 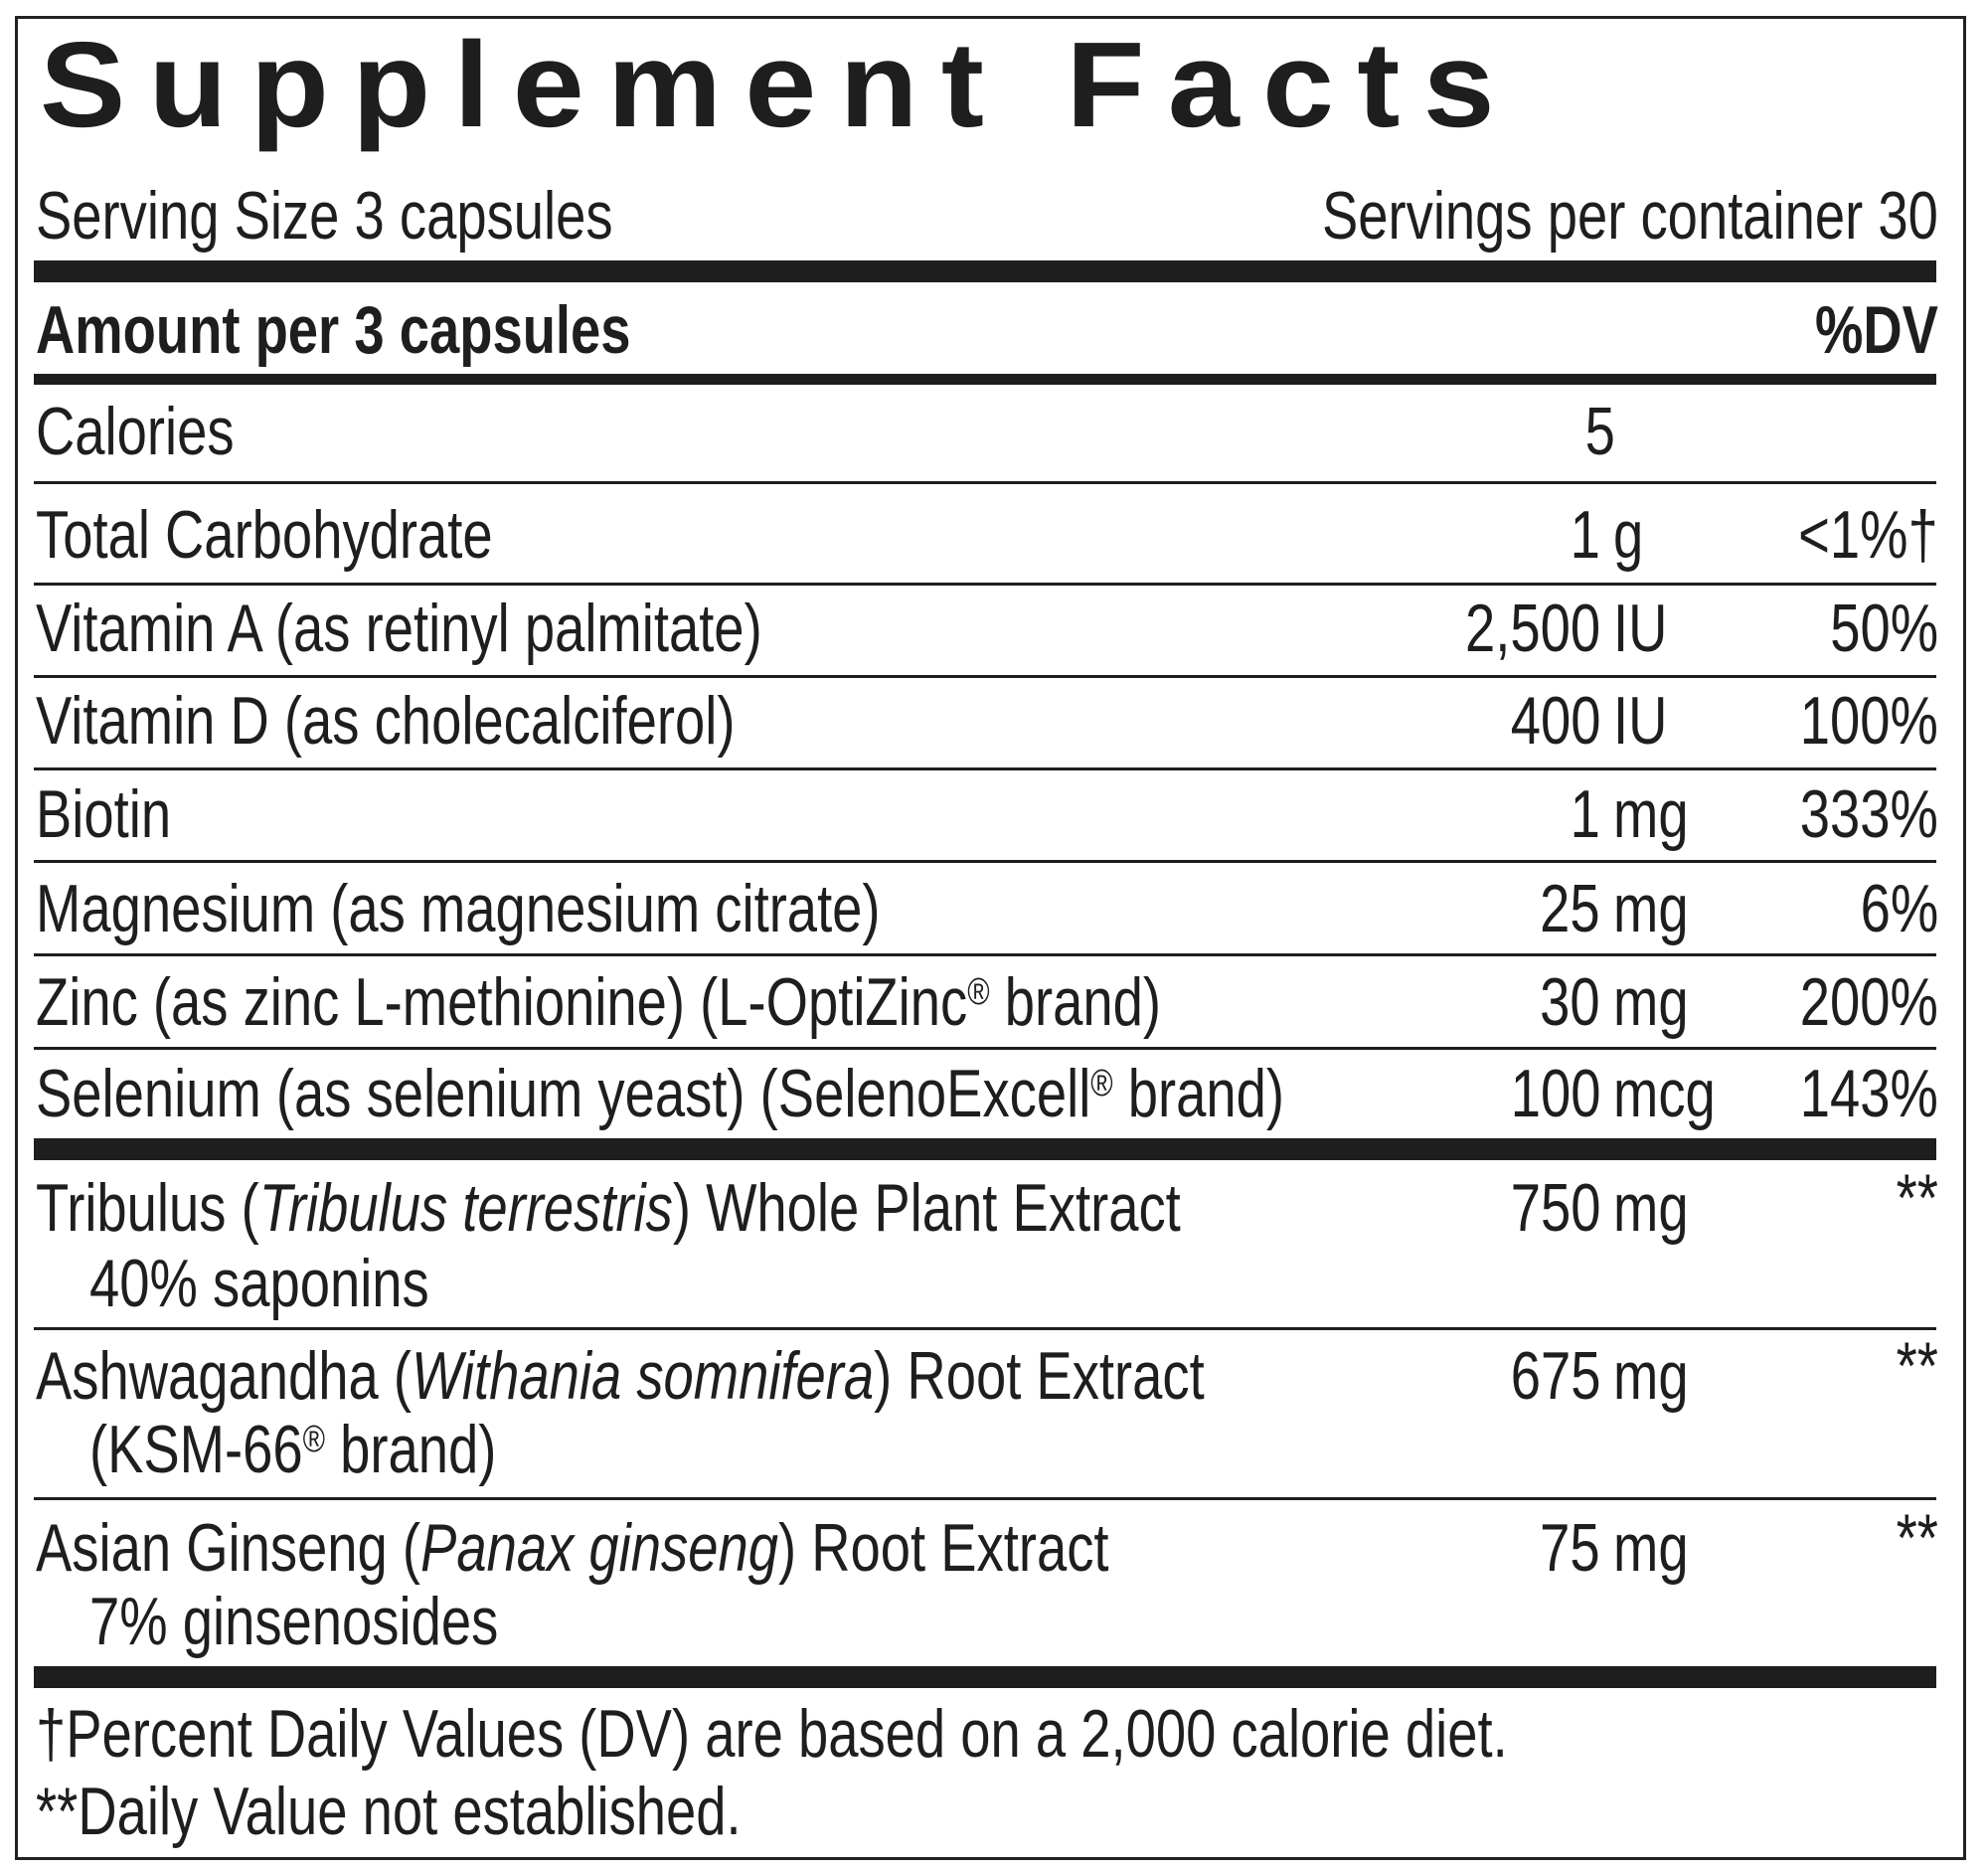 I want to click on nutrient-name: Calories, so click(x=135, y=431).